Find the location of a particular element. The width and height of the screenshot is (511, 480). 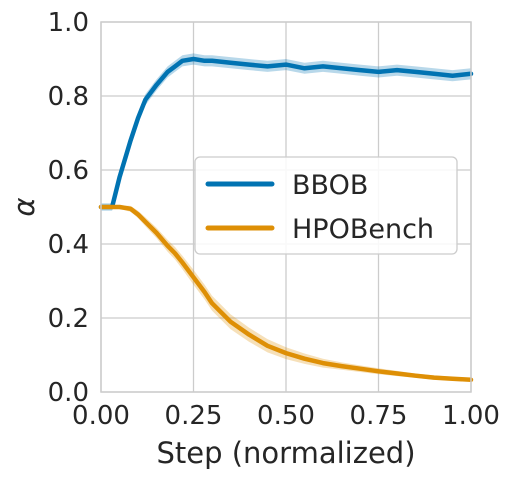

y-tick-label: 0.6 is located at coordinates (68, 171).